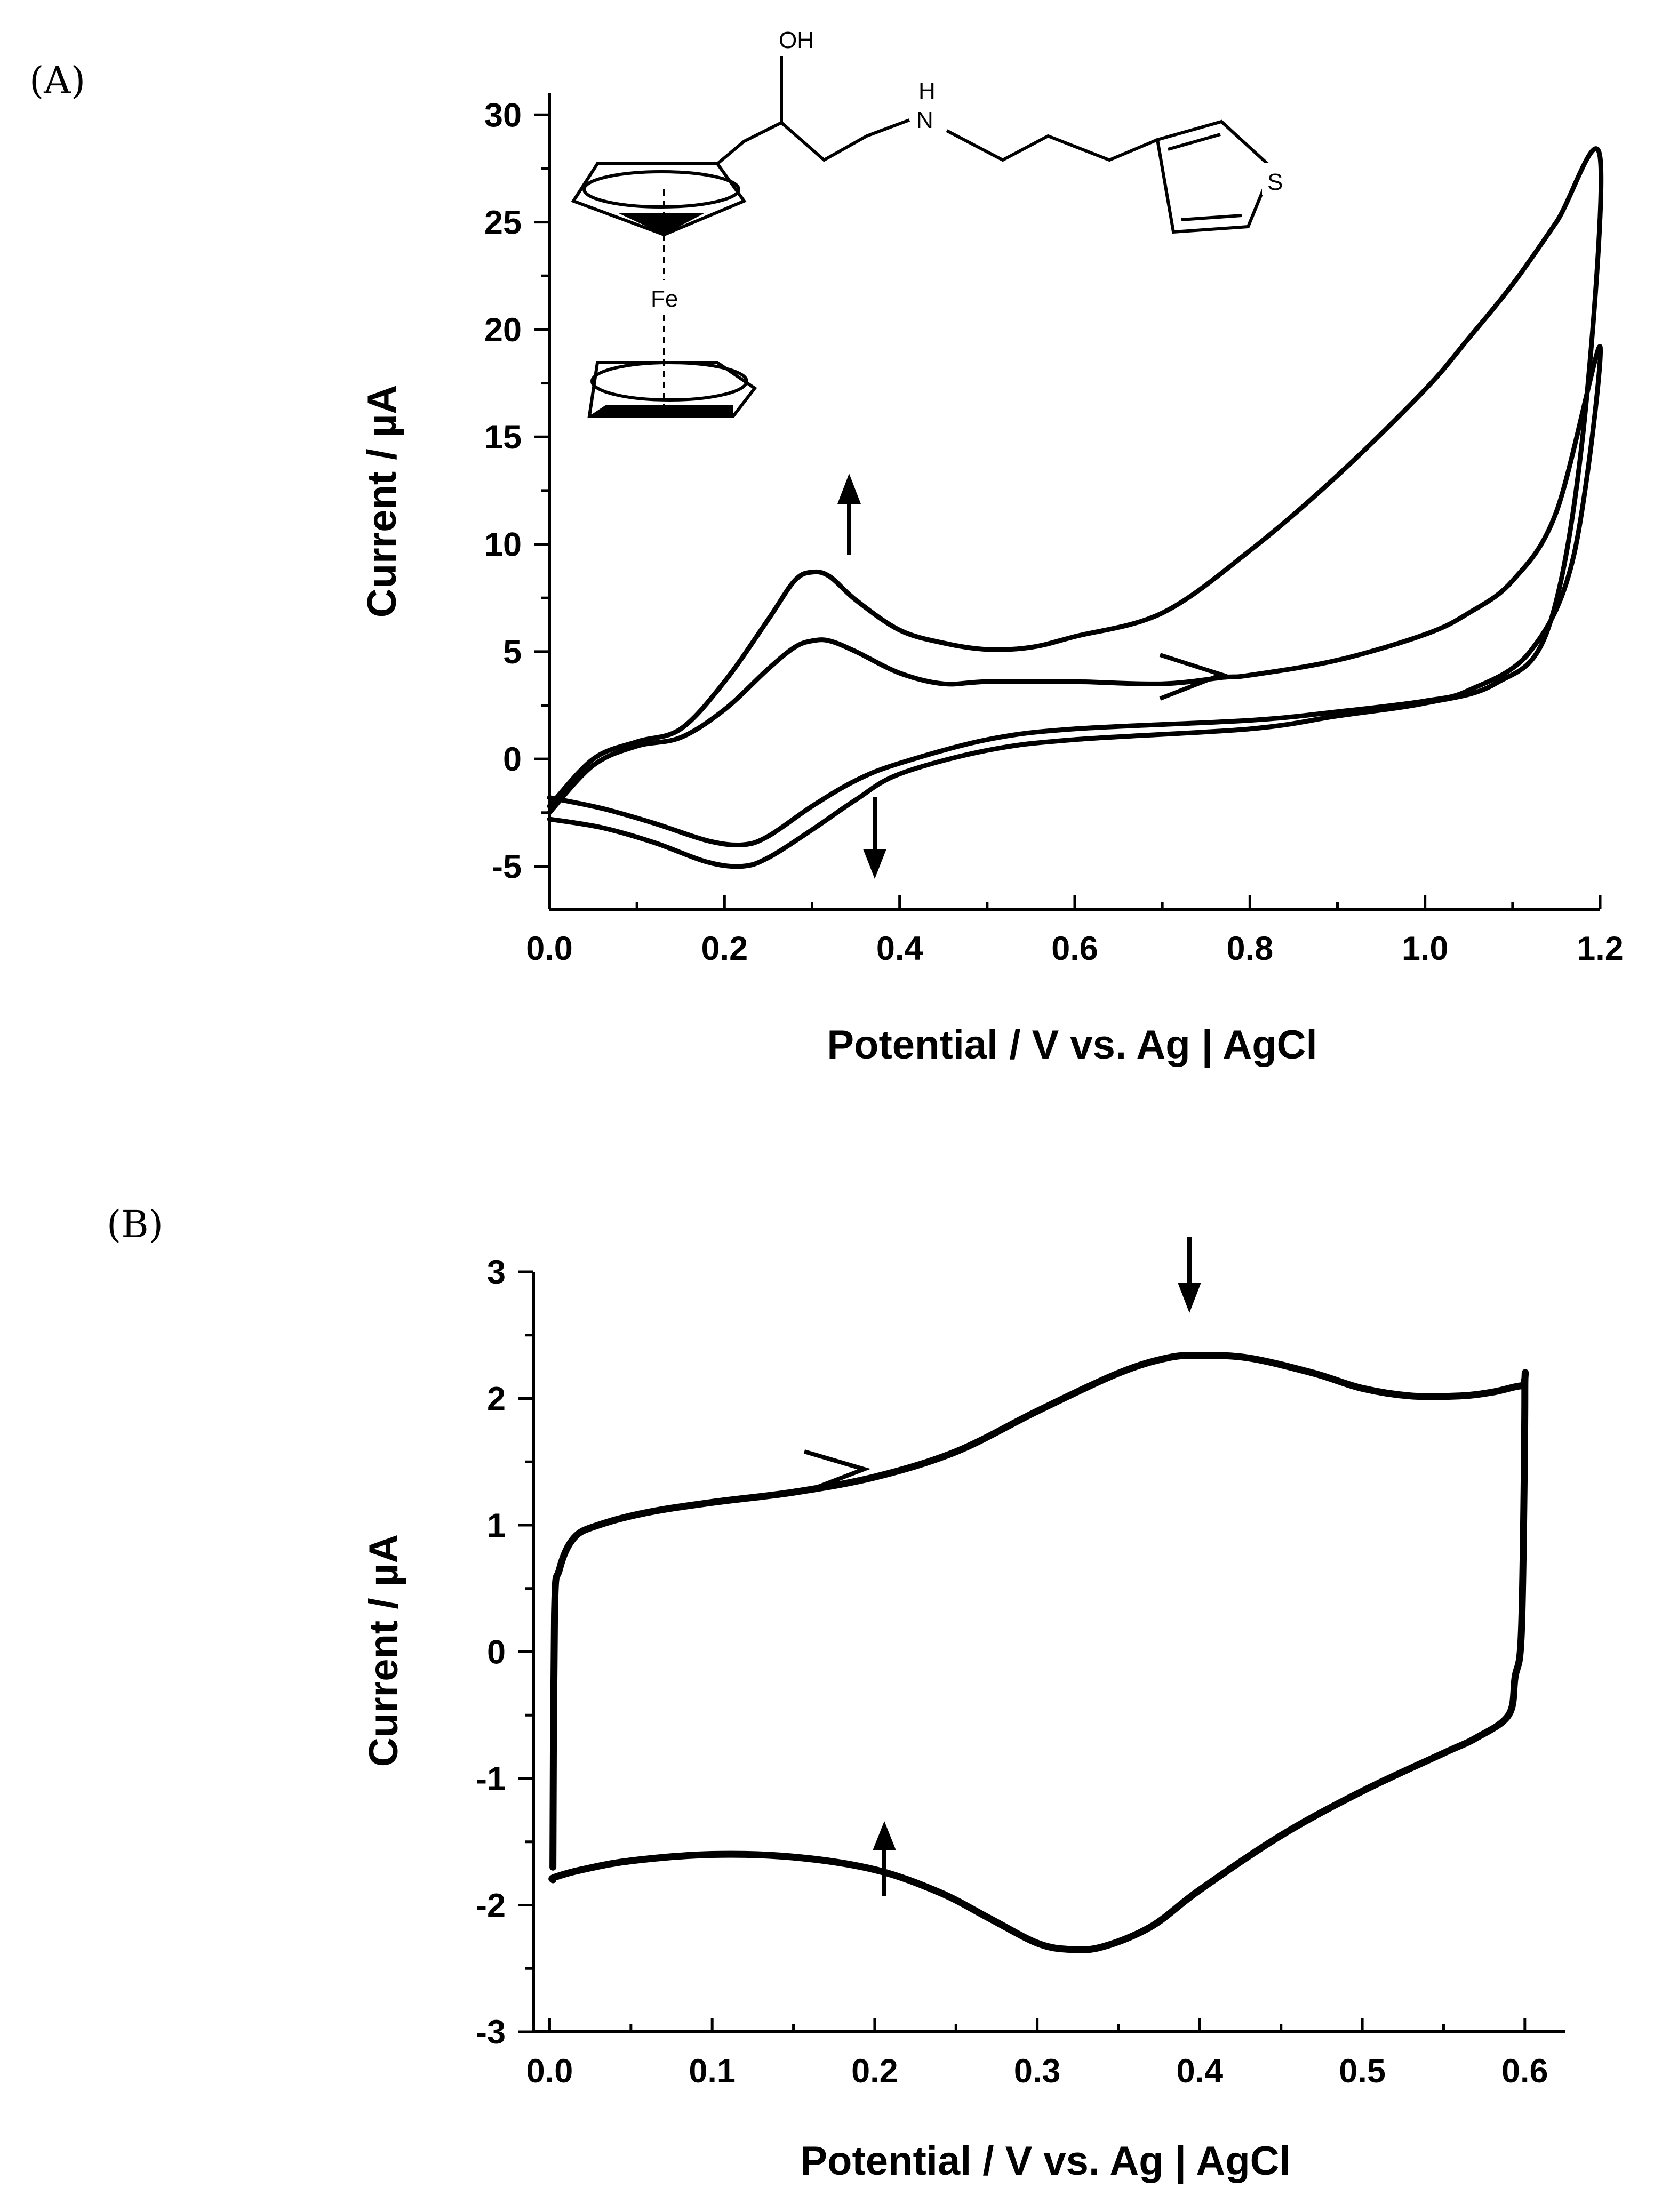 The width and height of the screenshot is (1654, 2212). I want to click on lower-cp-ring-inner, so click(669, 381).